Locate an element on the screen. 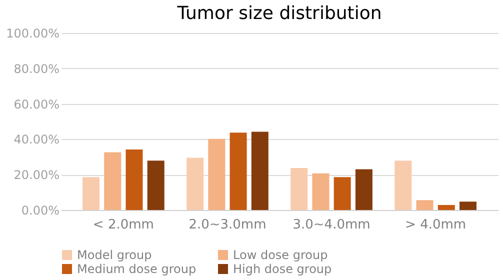  y-tick-label: 40.00% is located at coordinates (37, 139).